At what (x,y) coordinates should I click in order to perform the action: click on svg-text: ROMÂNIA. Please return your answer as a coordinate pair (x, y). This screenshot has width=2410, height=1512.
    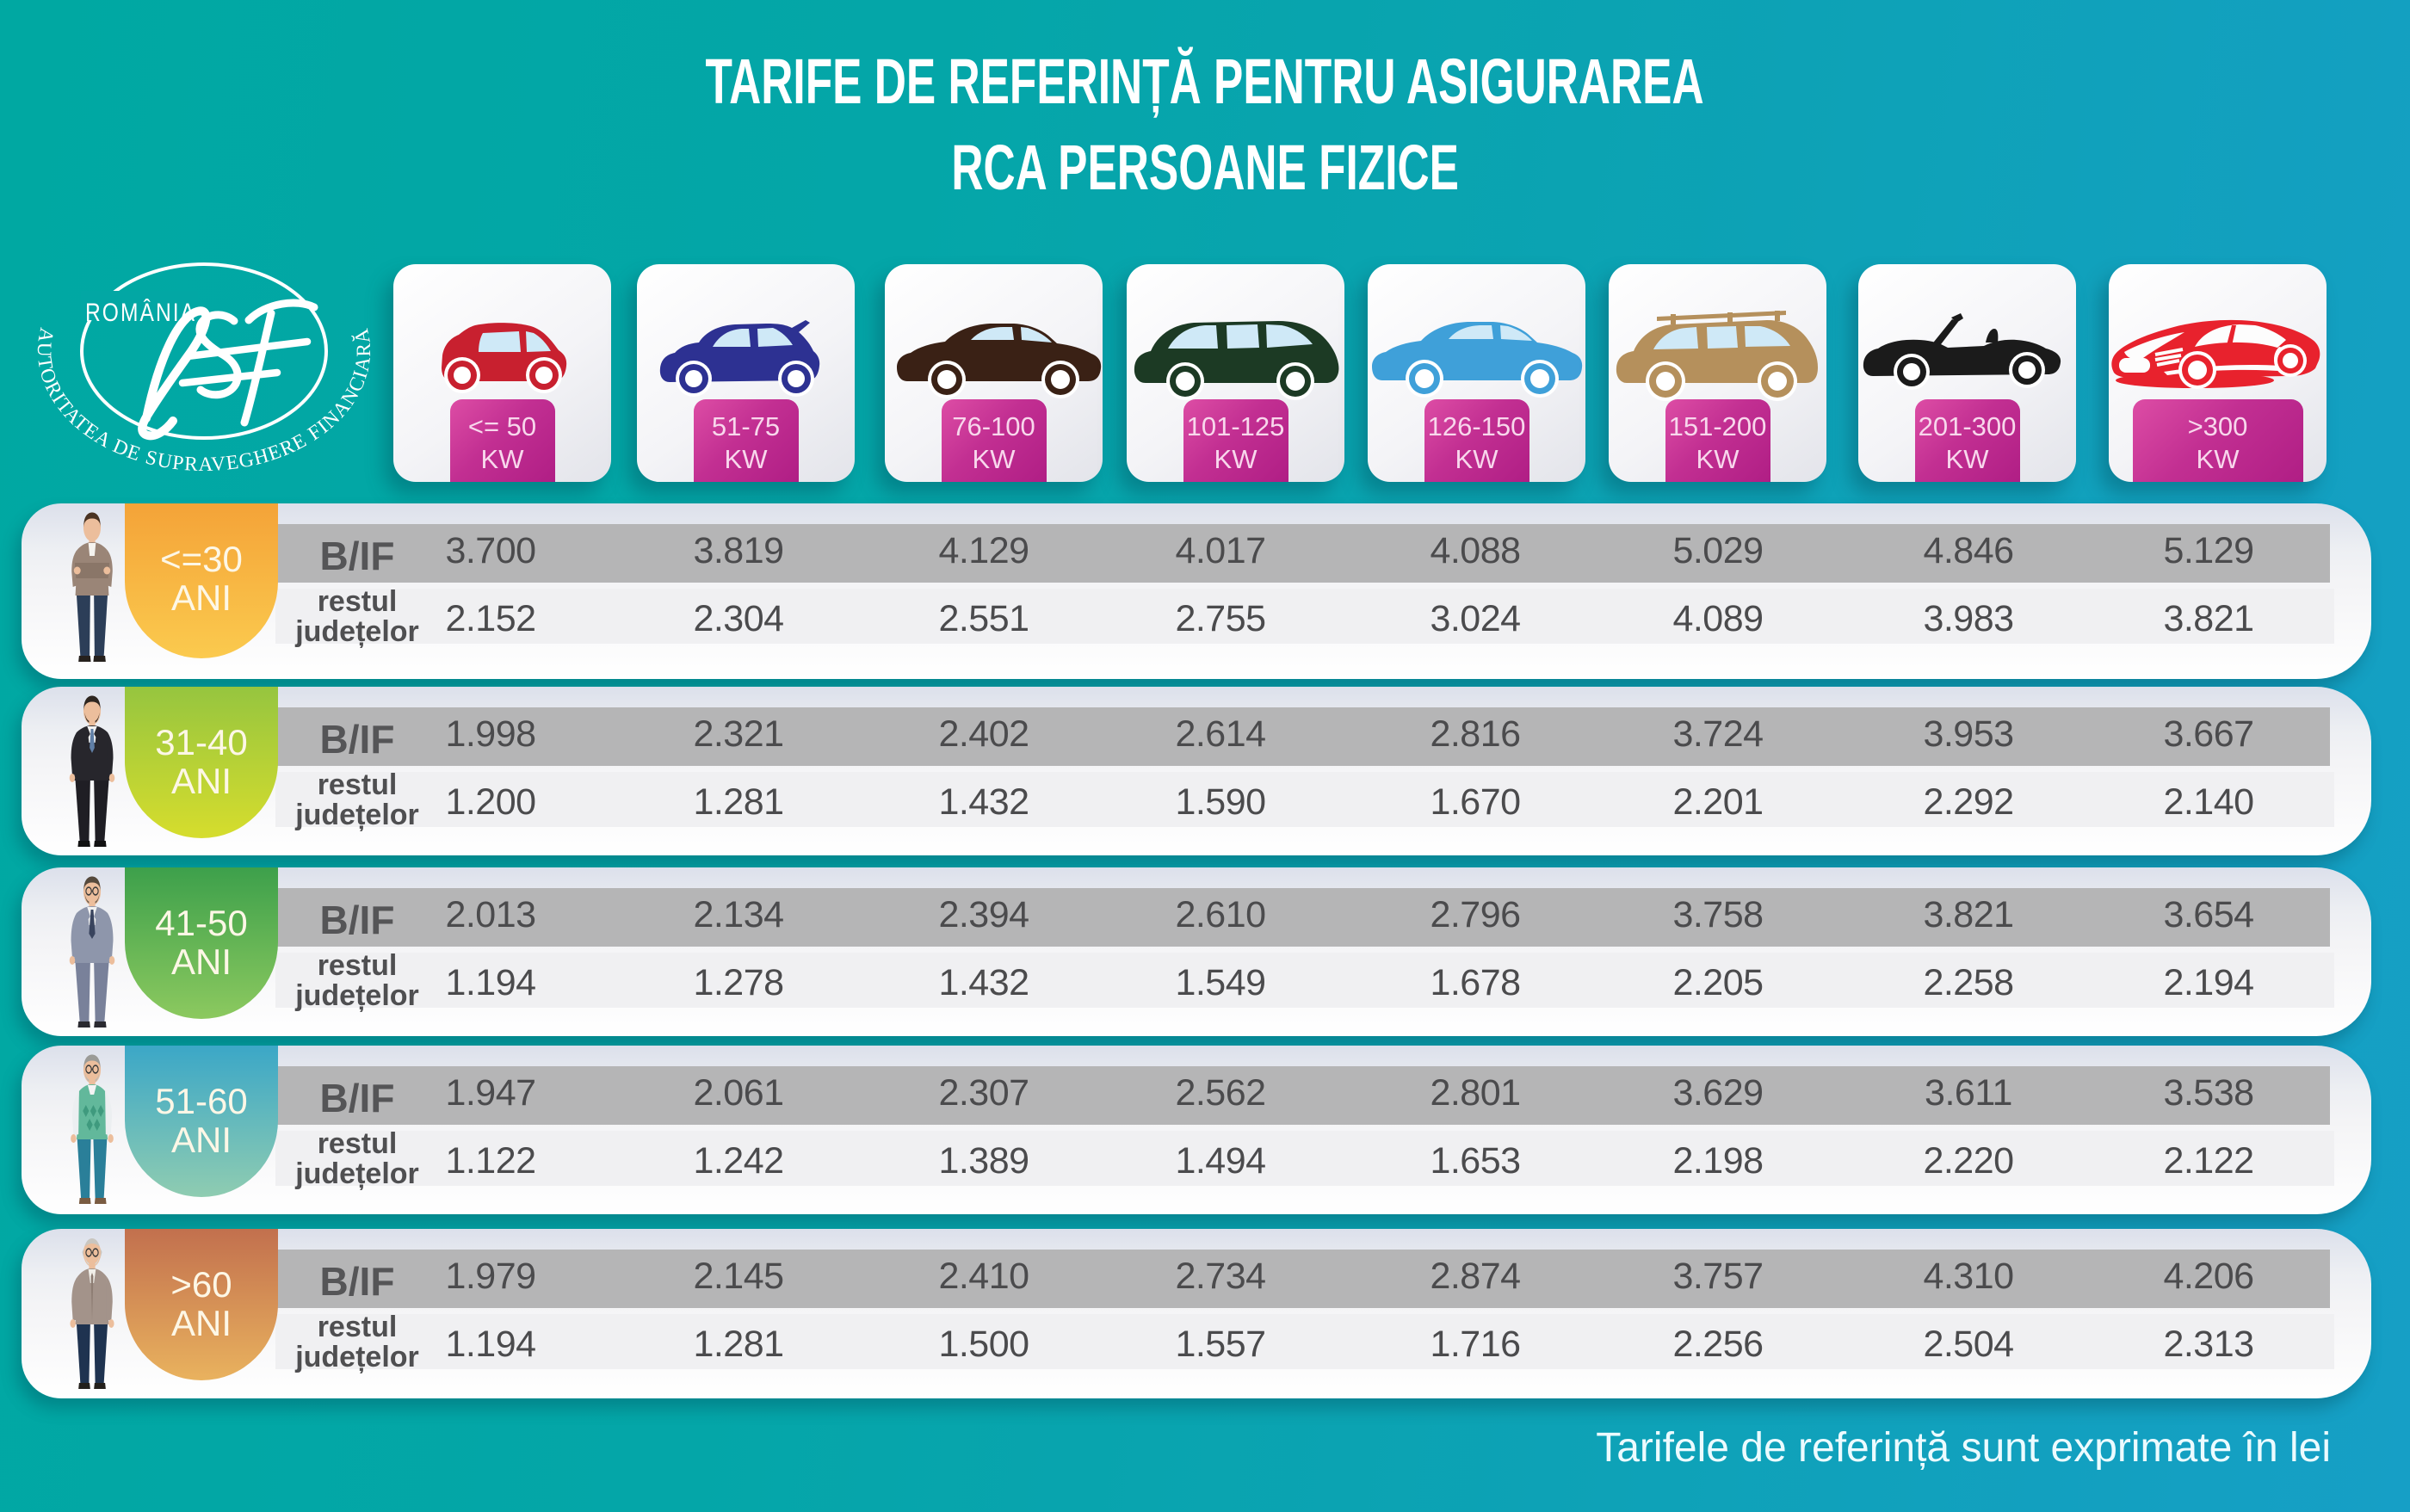
    Looking at the image, I should click on (140, 312).